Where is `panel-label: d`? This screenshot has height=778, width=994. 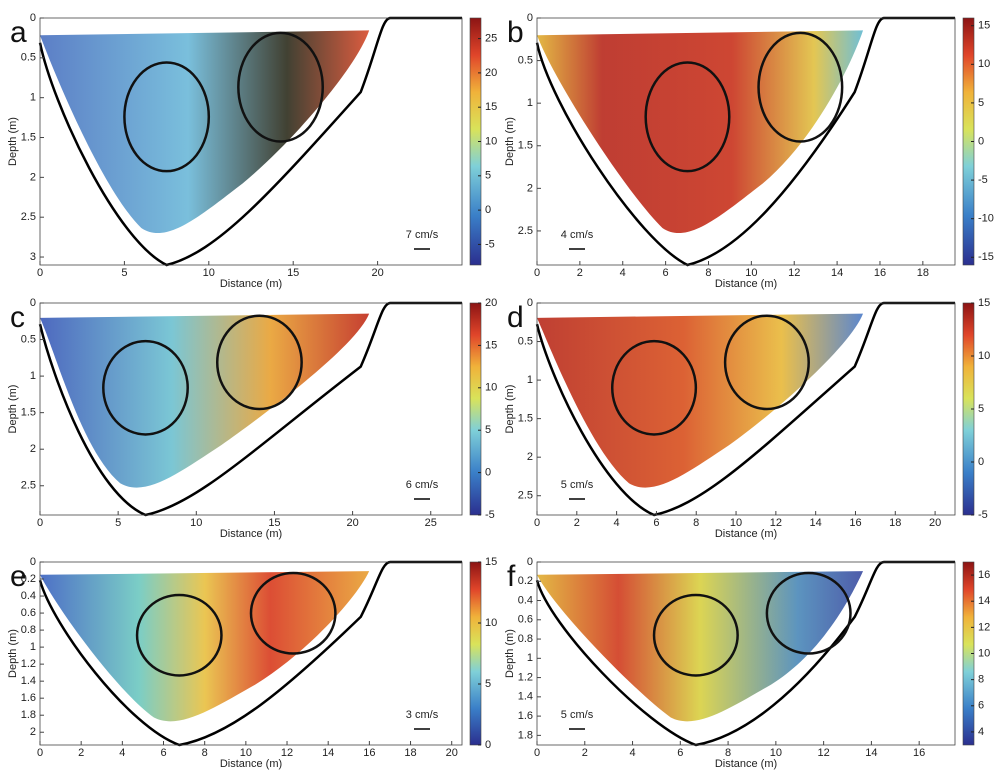
panel-label: d is located at coordinates (515, 317).